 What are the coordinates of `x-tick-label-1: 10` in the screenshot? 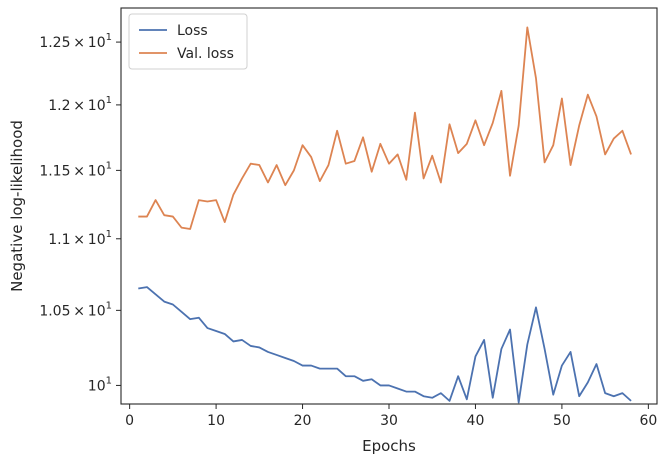 It's located at (216, 421).